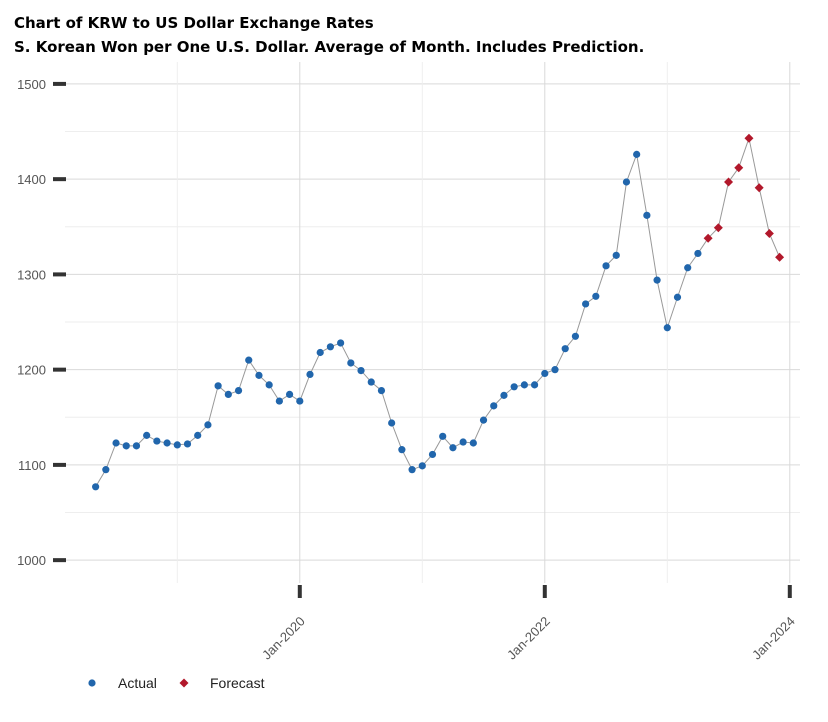  I want to click on y-tick-label: 1000, so click(31, 560).